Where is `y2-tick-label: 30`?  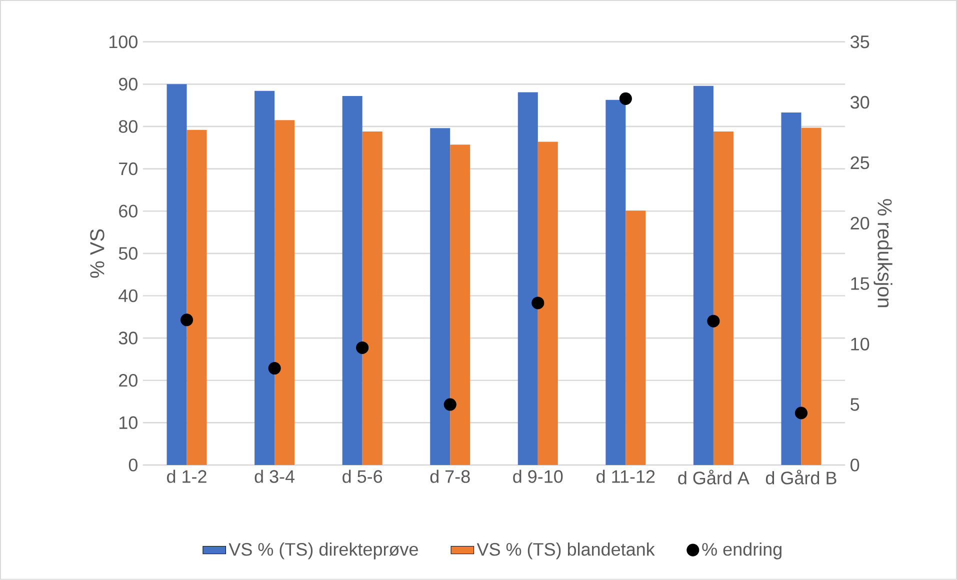 y2-tick-label: 30 is located at coordinates (860, 102).